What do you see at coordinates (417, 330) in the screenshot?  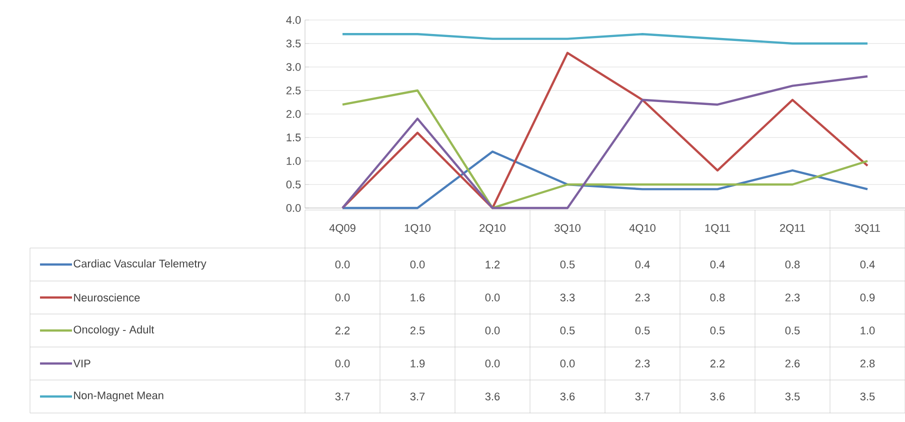 I see `data-label: 2.5` at bounding box center [417, 330].